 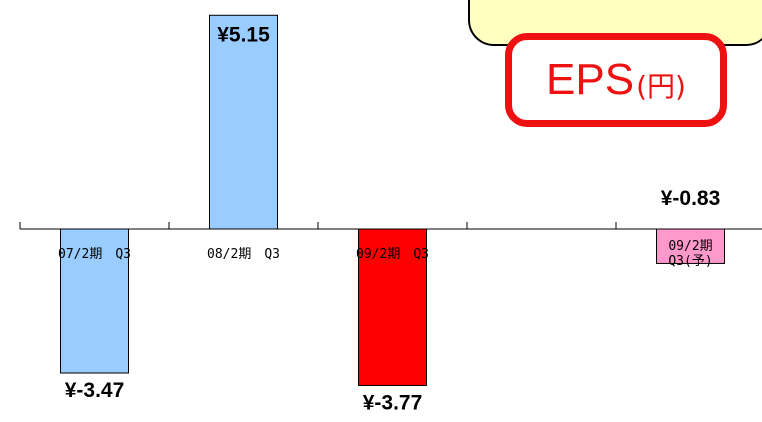 I want to click on x-tick-label-2: 09/2期 Q3, so click(x=392, y=254).